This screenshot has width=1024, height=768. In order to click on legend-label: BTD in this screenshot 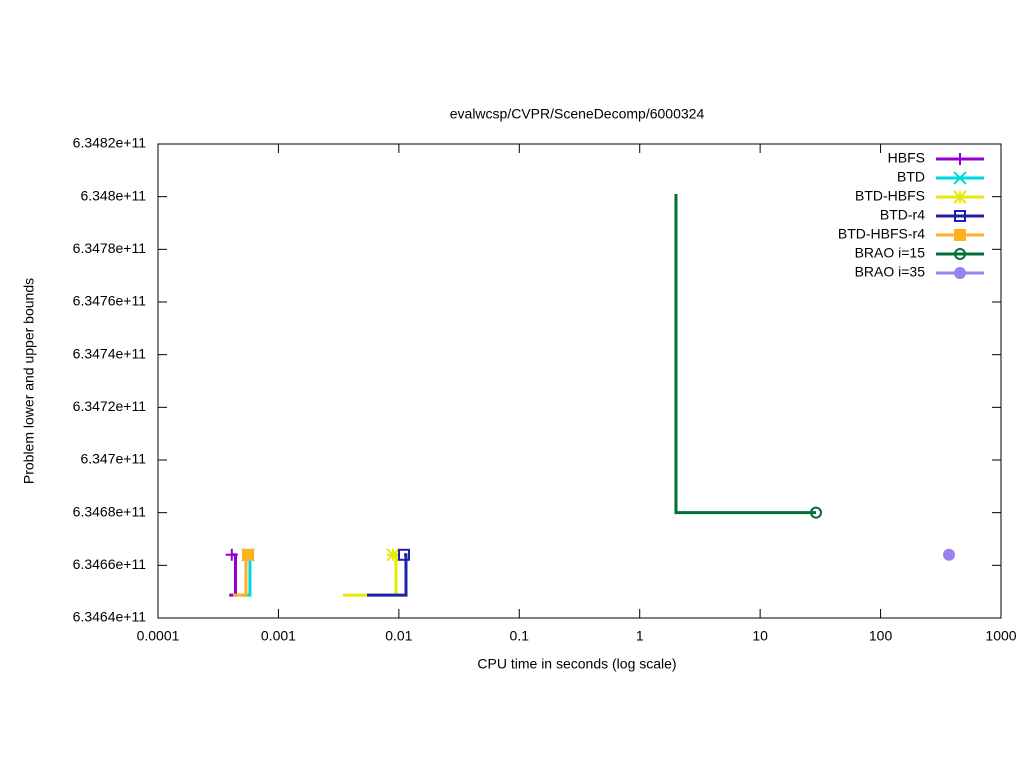, I will do `click(911, 177)`.